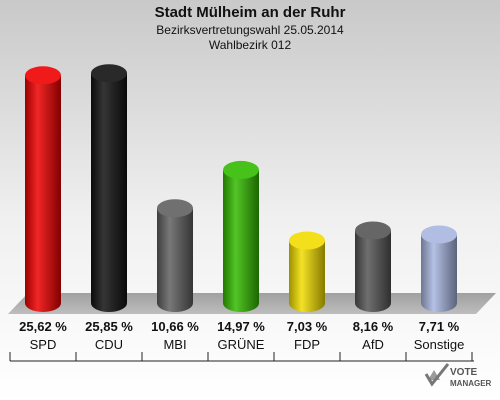 The height and width of the screenshot is (400, 500). What do you see at coordinates (471, 383) in the screenshot?
I see `logo-line2: MANAGER` at bounding box center [471, 383].